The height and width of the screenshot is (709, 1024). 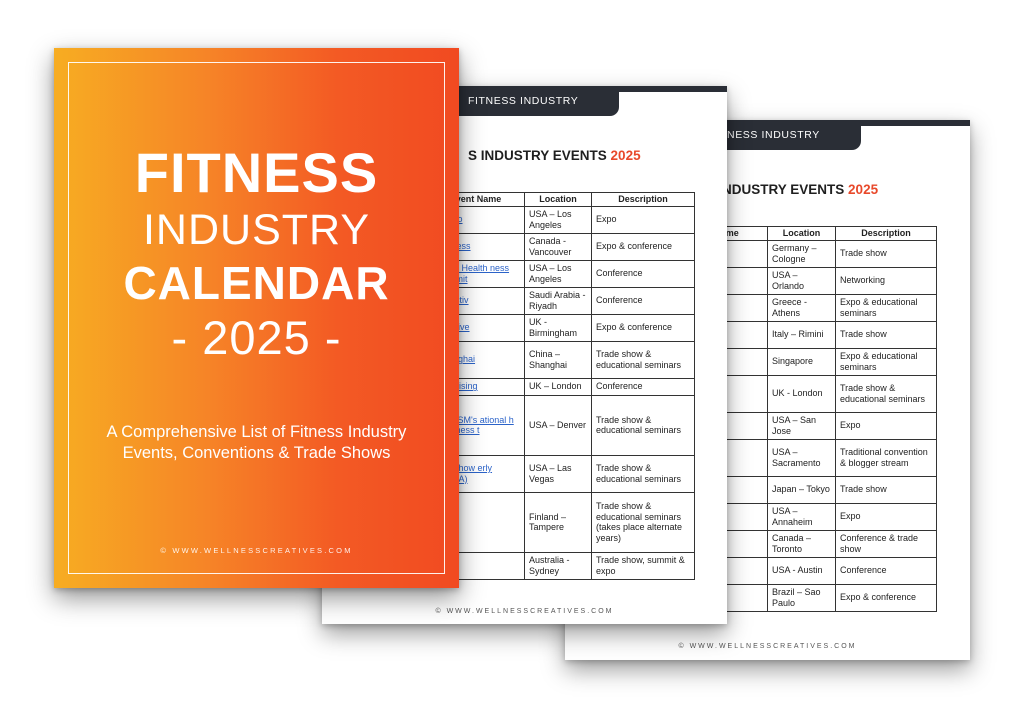 I want to click on event-location: Brazil – Sao Paulo, so click(x=801, y=597).